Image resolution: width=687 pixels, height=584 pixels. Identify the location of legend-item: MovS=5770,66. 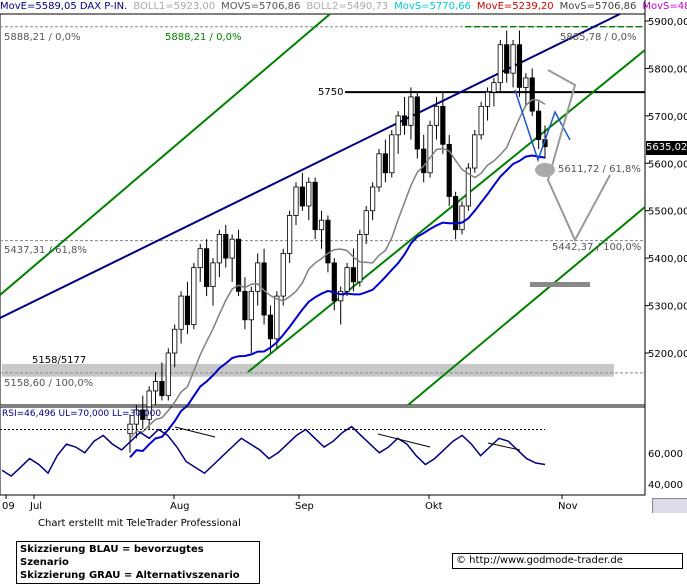
(432, 6).